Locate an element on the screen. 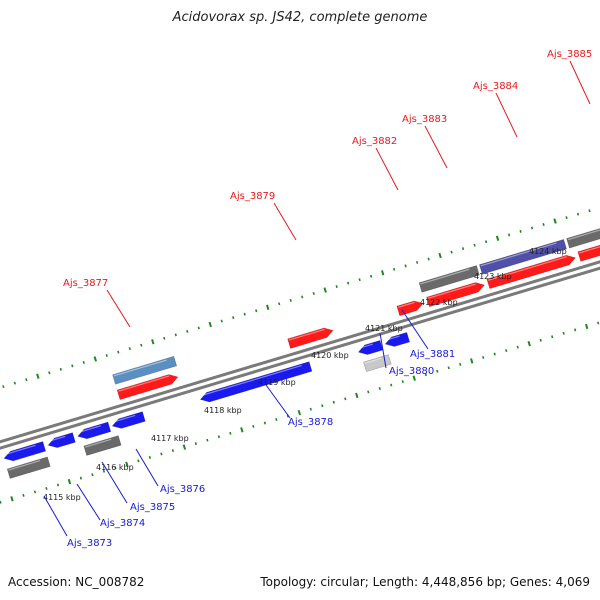 This screenshot has width=600, height=600. gene-ajs-3881-shape is located at coordinates (397, 339).